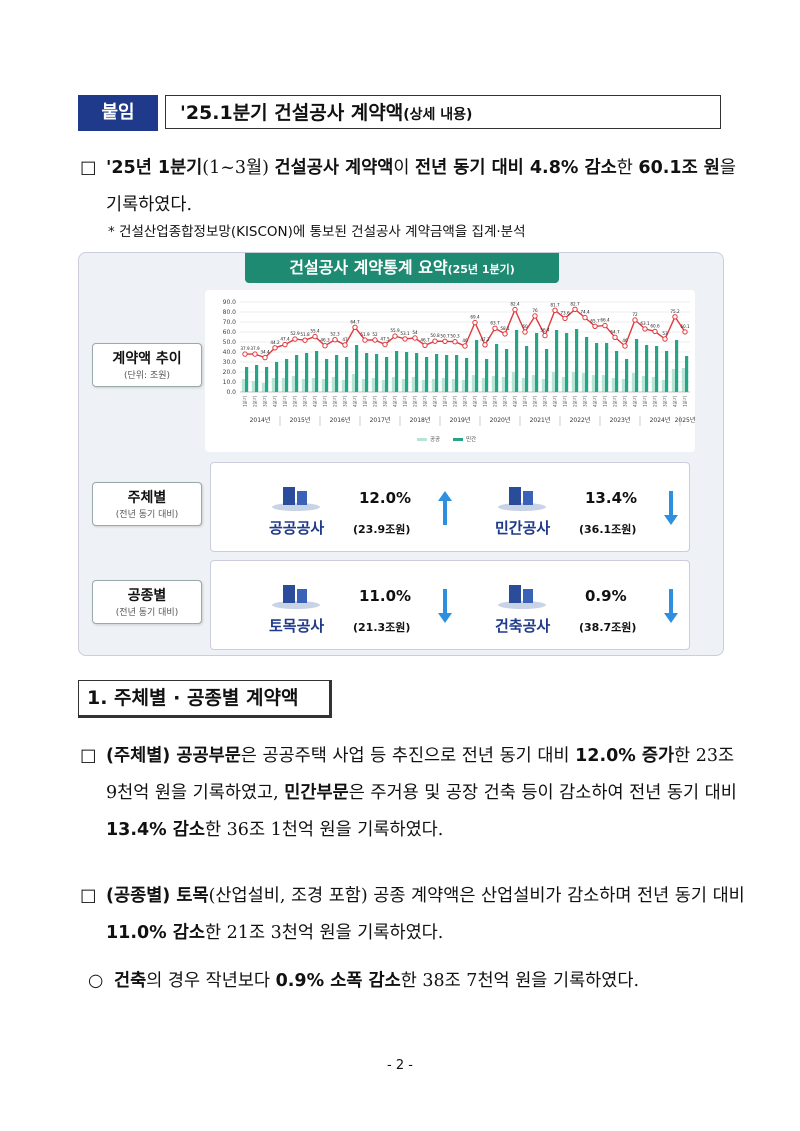 The width and height of the screenshot is (800, 1131). I want to click on data-label: 46.3, so click(325, 340).